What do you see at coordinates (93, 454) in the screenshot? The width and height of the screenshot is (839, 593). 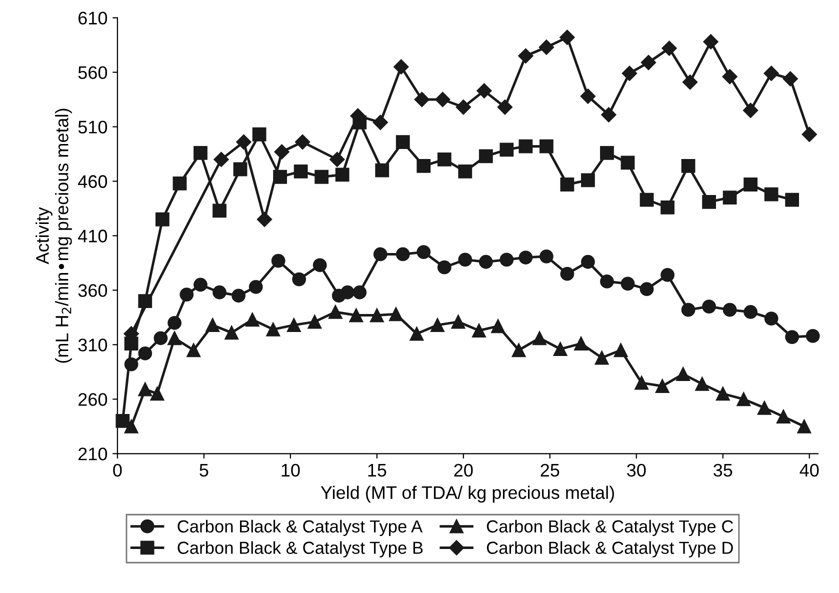 I see `y-tick-label: 210` at bounding box center [93, 454].